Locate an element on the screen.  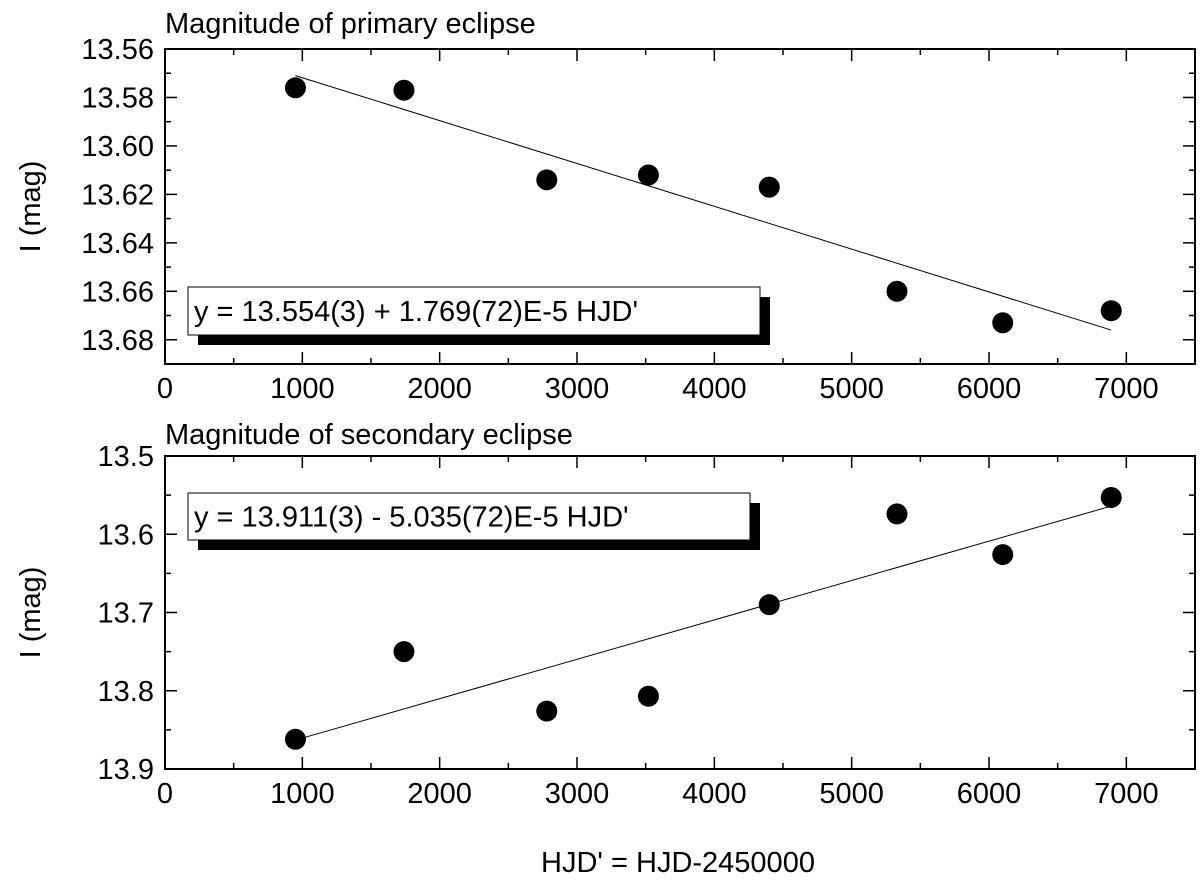
secondary-x-tick-label: 0 is located at coordinates (165, 794).